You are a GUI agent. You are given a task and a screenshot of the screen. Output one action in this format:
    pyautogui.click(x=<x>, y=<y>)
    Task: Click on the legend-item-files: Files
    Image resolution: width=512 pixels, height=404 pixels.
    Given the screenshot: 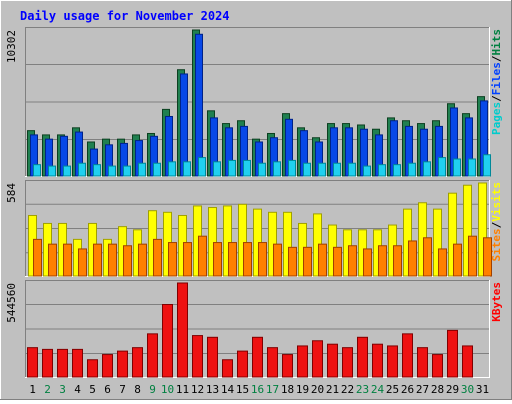 What is the action you would take?
    pyautogui.click(x=496, y=78)
    